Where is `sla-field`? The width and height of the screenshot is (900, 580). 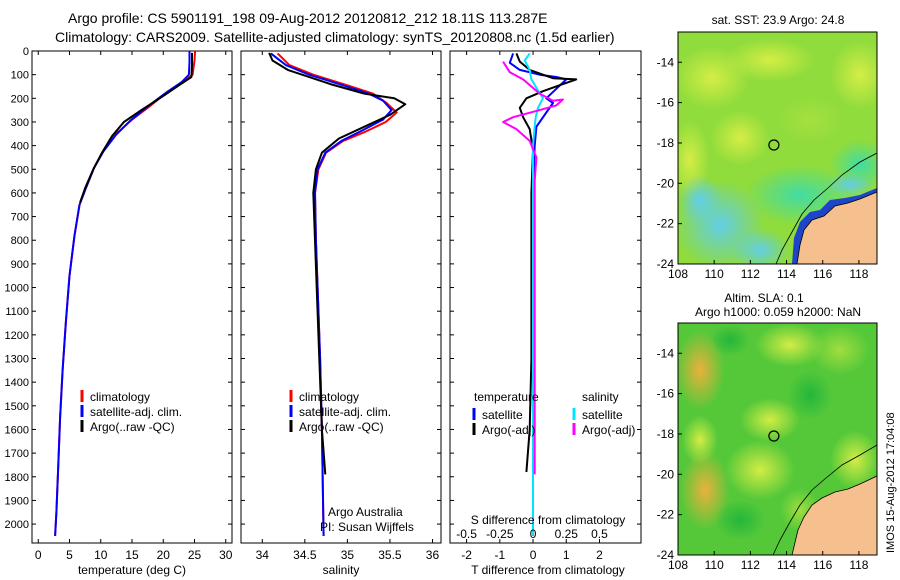
sla-field is located at coordinates (777, 439).